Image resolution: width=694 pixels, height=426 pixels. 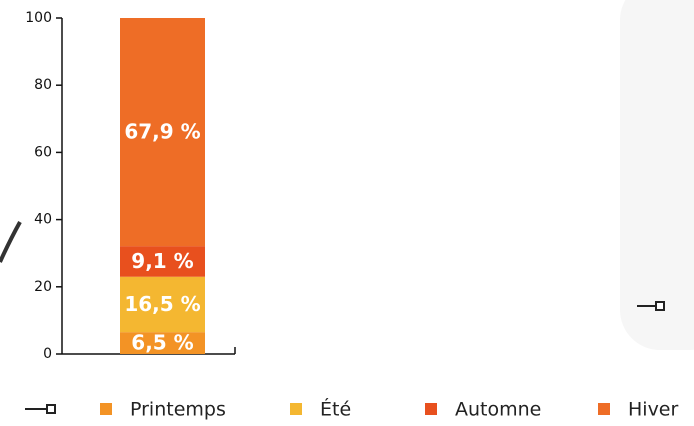 I want to click on value-label: 6,5 %, so click(x=162, y=343).